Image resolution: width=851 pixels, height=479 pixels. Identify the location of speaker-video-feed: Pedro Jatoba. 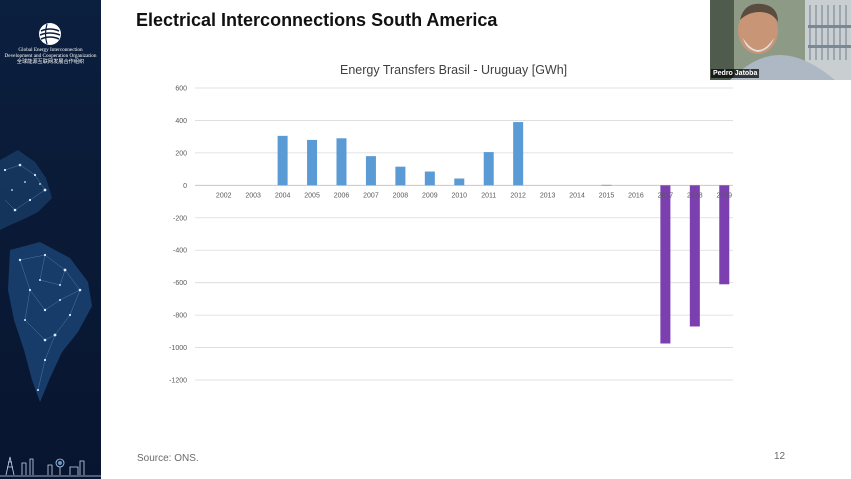
(780, 40).